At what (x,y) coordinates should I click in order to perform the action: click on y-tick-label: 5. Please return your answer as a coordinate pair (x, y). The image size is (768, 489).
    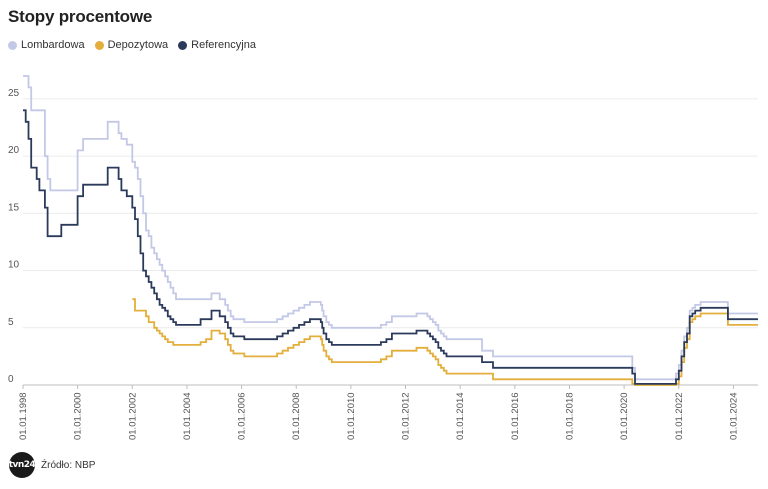
    Looking at the image, I should click on (11, 322).